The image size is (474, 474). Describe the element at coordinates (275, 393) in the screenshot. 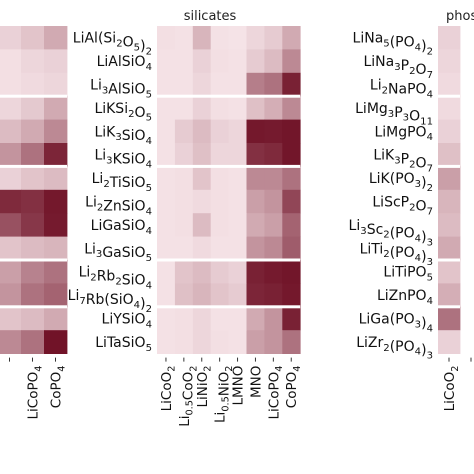

I see `column-label: LiCoPO4` at that location.